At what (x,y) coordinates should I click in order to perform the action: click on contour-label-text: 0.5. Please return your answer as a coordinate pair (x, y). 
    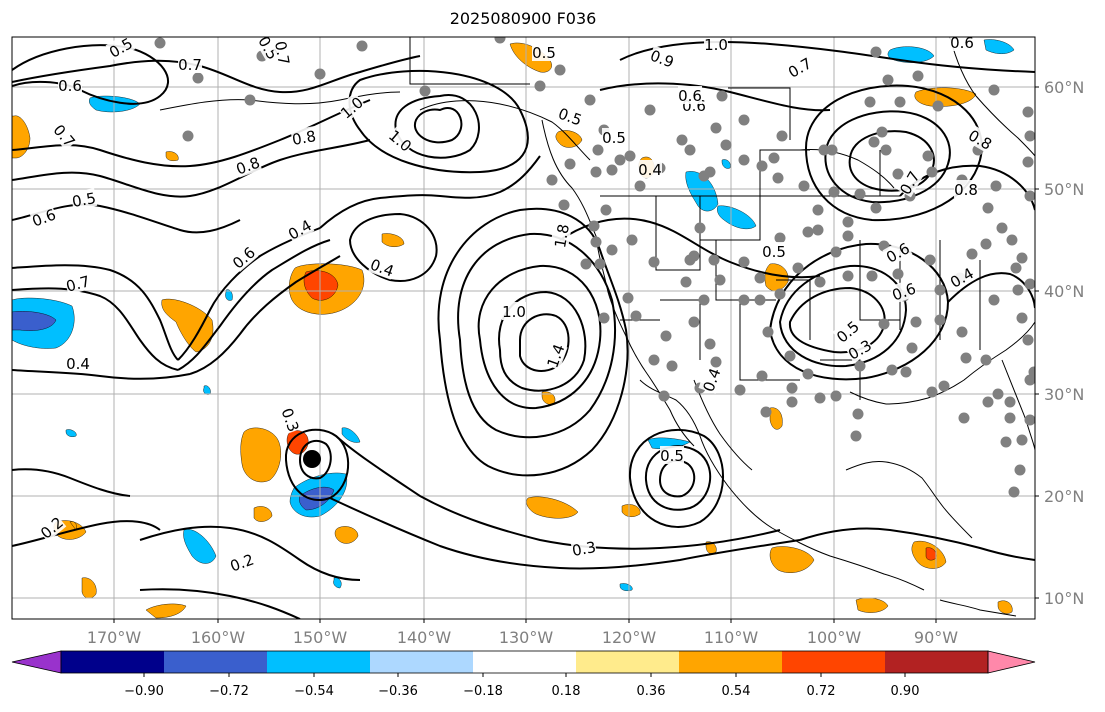
    Looking at the image, I should click on (672, 456).